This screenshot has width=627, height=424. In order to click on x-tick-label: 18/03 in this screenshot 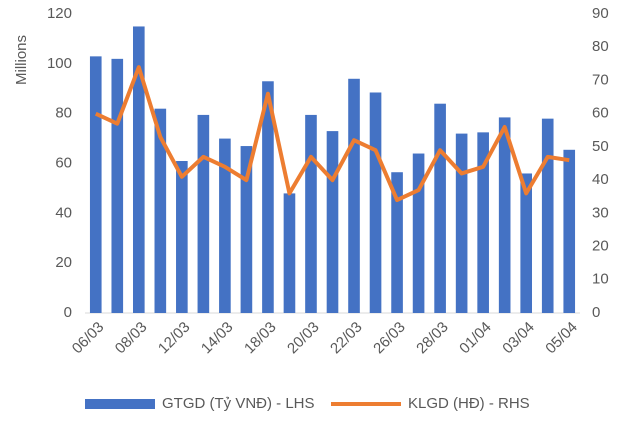, I will do `click(260, 338)`.